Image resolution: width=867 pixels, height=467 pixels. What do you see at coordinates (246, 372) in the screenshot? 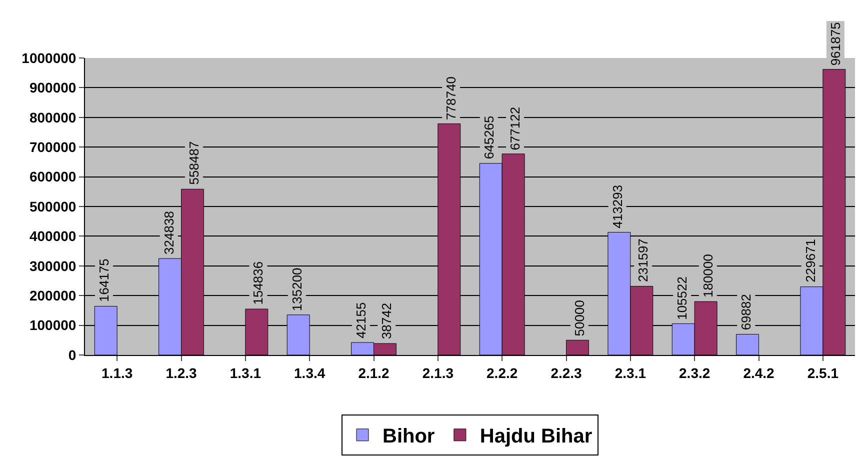
I see `x-tick-label: 1.3.1` at bounding box center [246, 372].